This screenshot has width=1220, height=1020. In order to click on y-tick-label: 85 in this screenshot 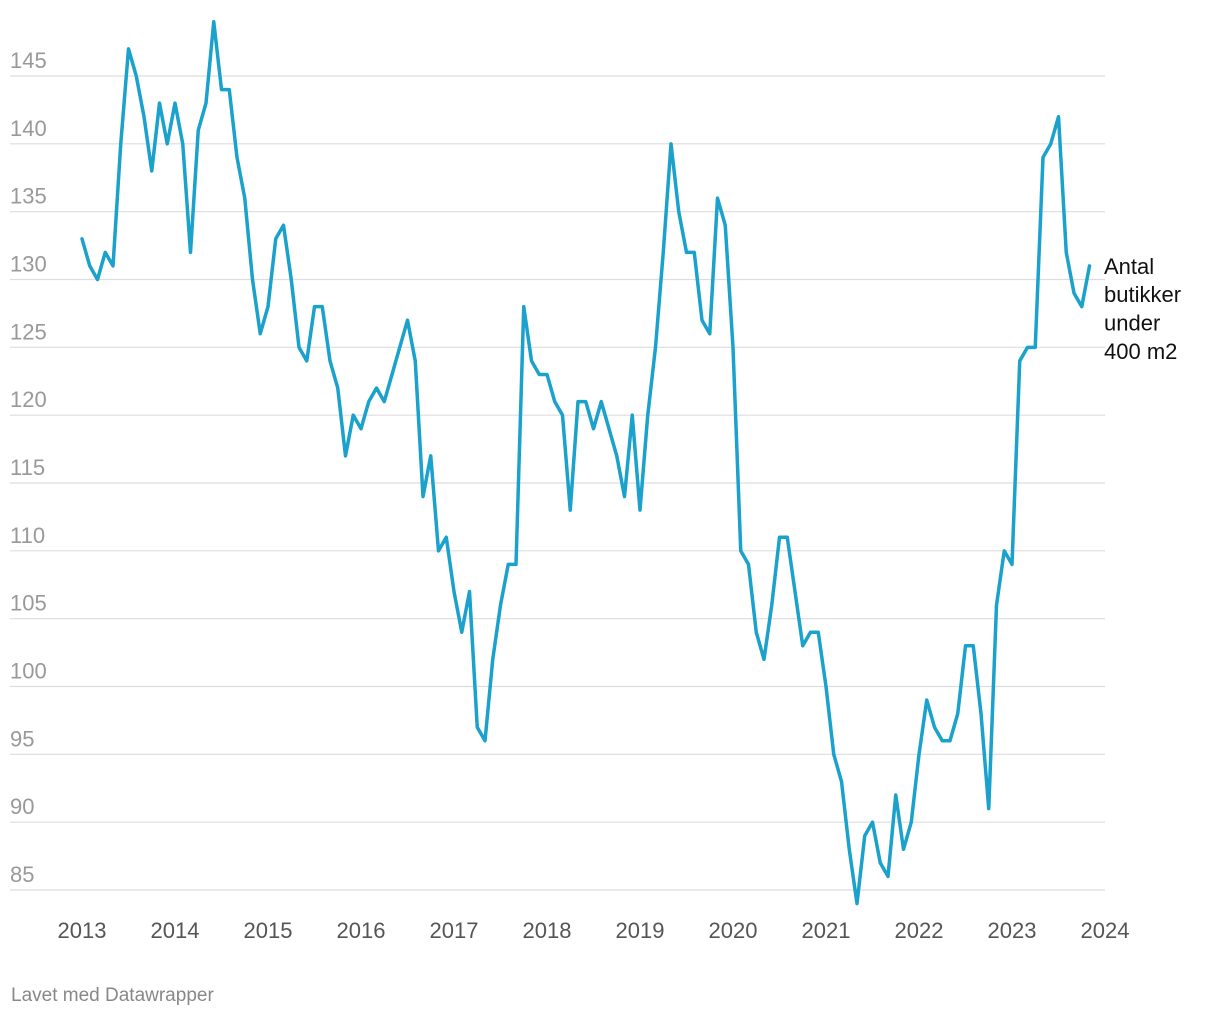, I will do `click(22, 874)`.